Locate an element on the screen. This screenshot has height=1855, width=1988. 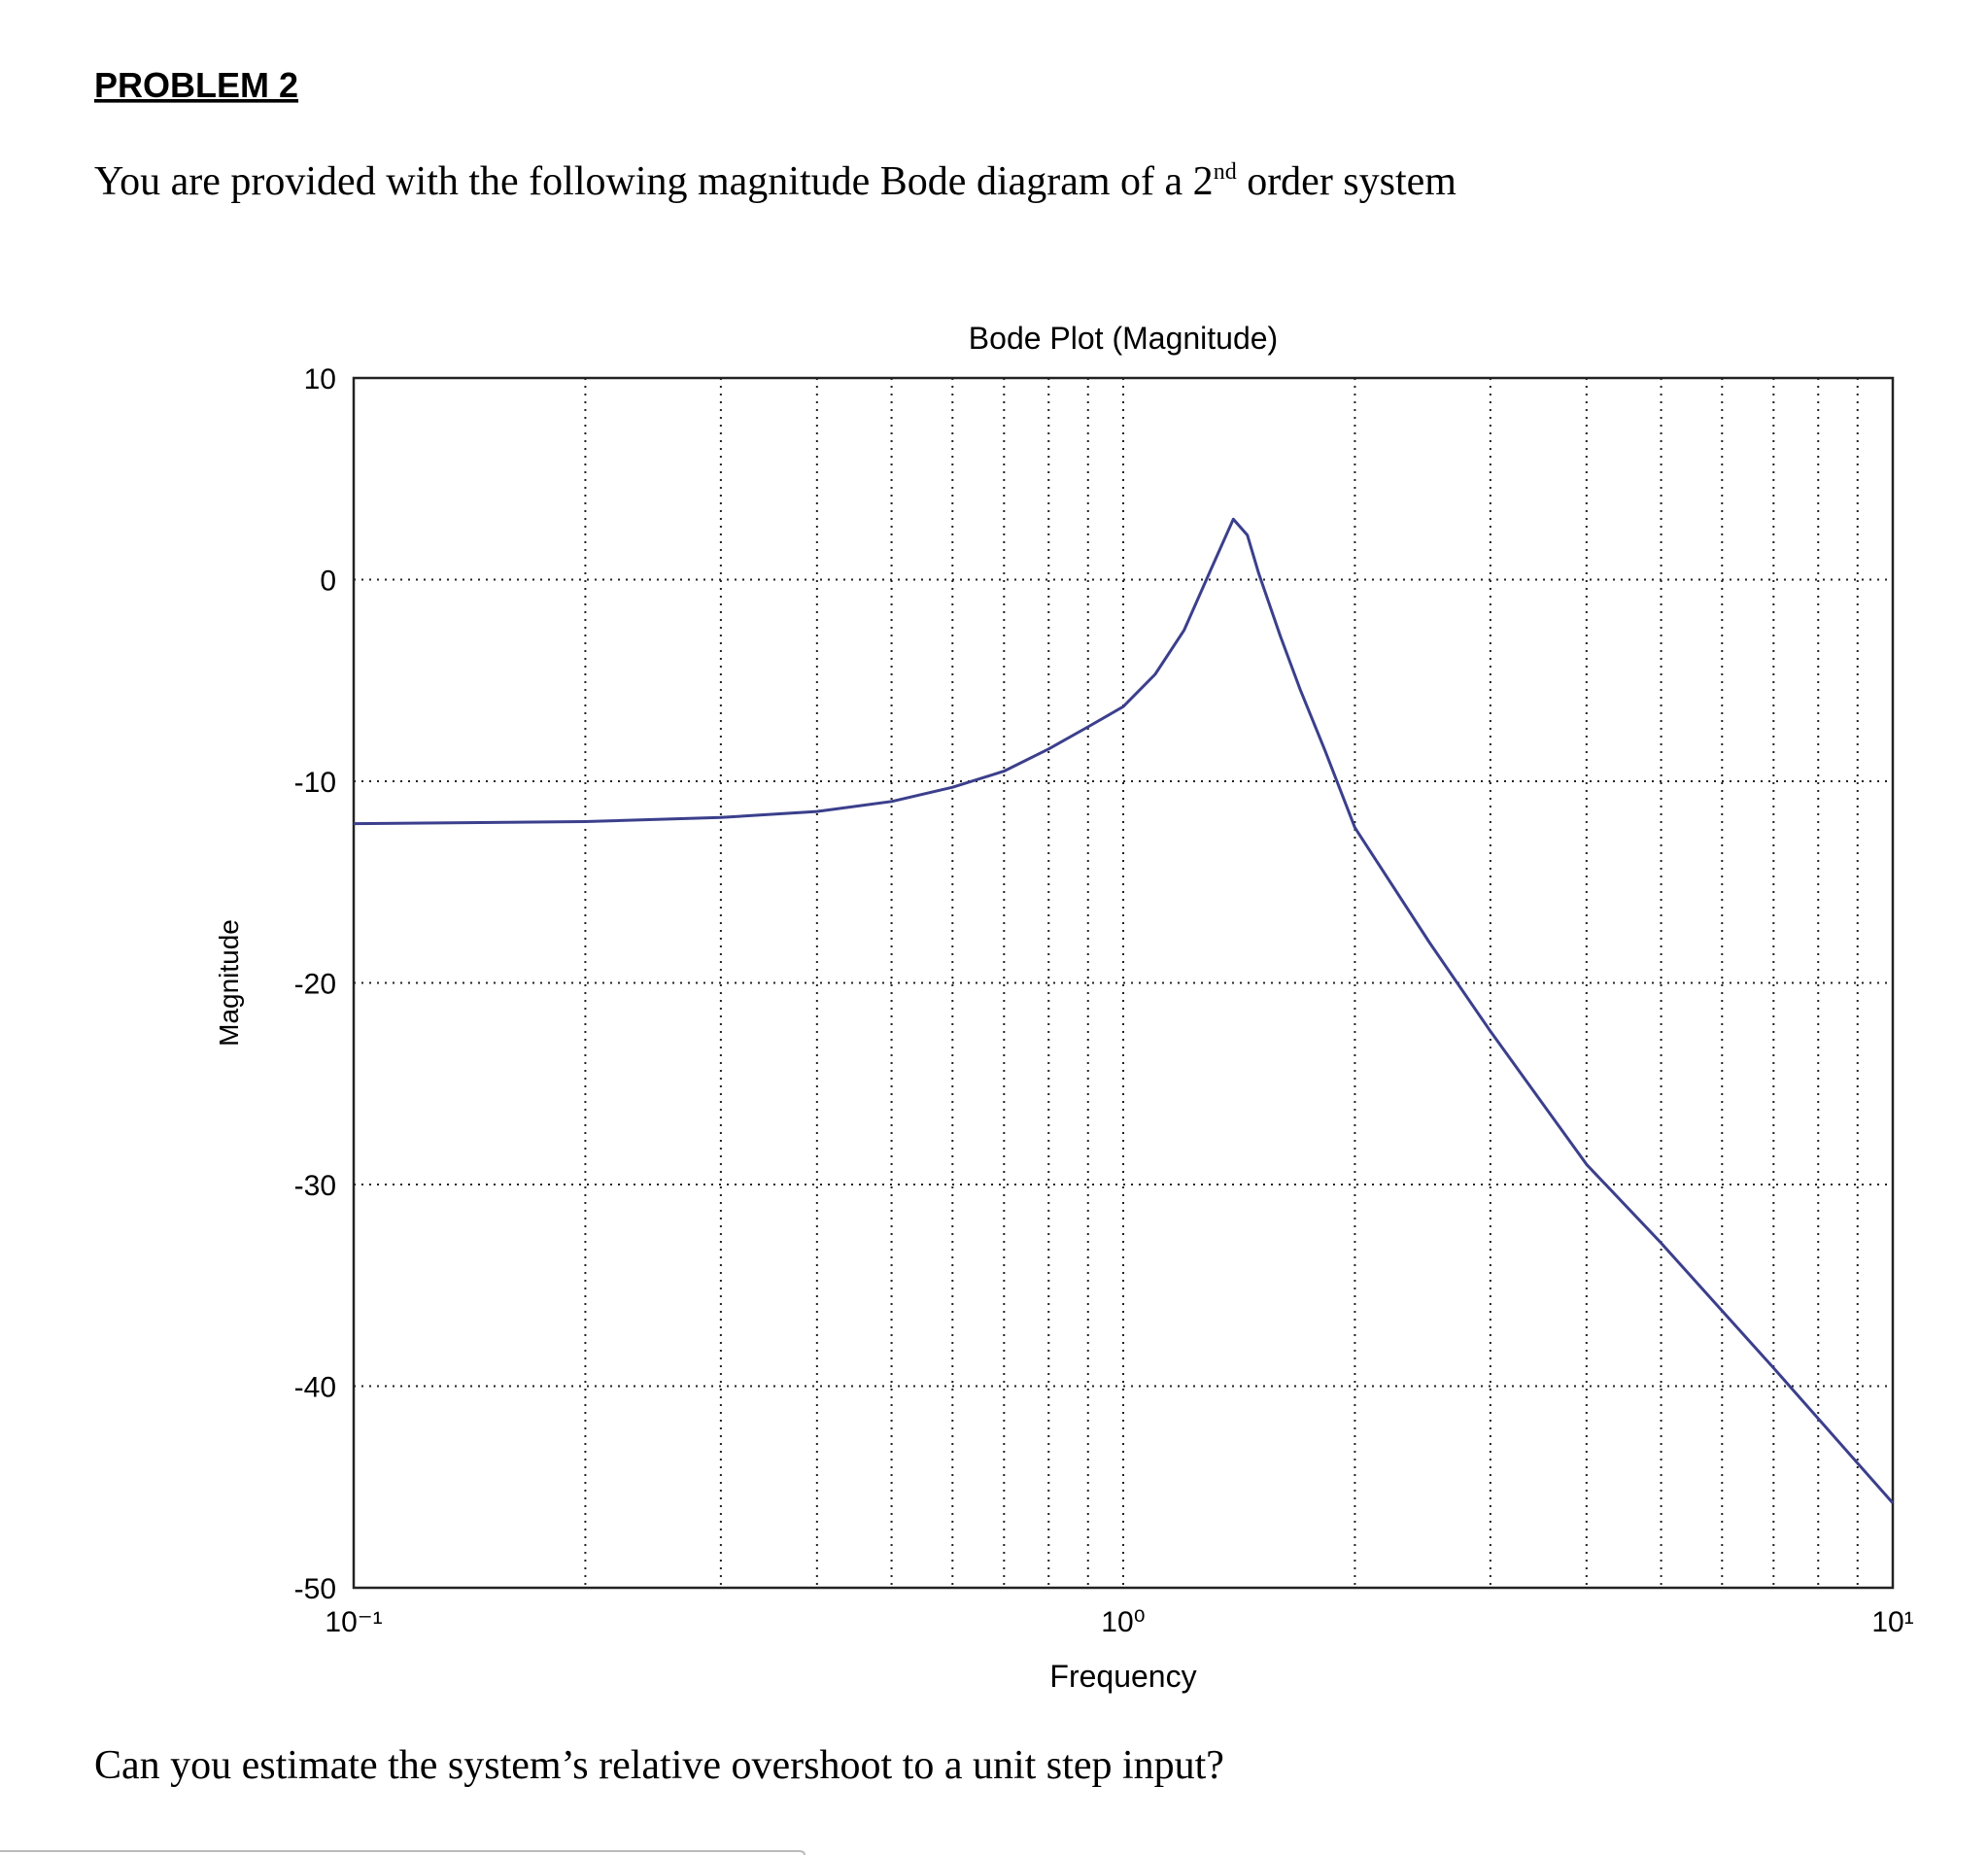
x-tick-label: 10⁻¹ is located at coordinates (354, 1622).